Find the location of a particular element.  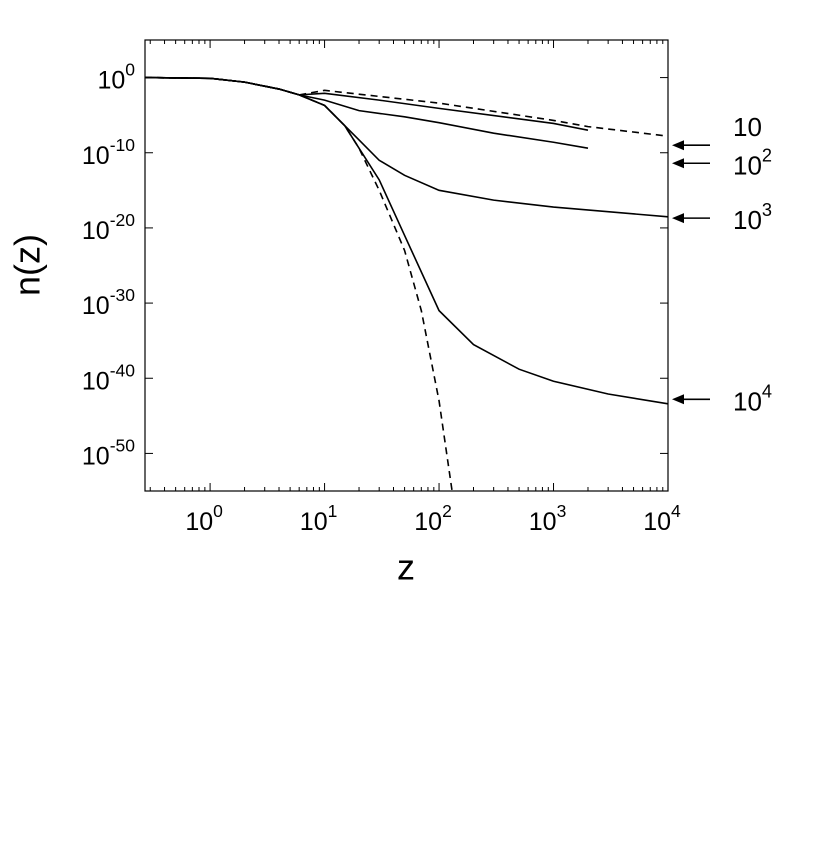

y-tick-label: 10-30 is located at coordinates (108, 302).